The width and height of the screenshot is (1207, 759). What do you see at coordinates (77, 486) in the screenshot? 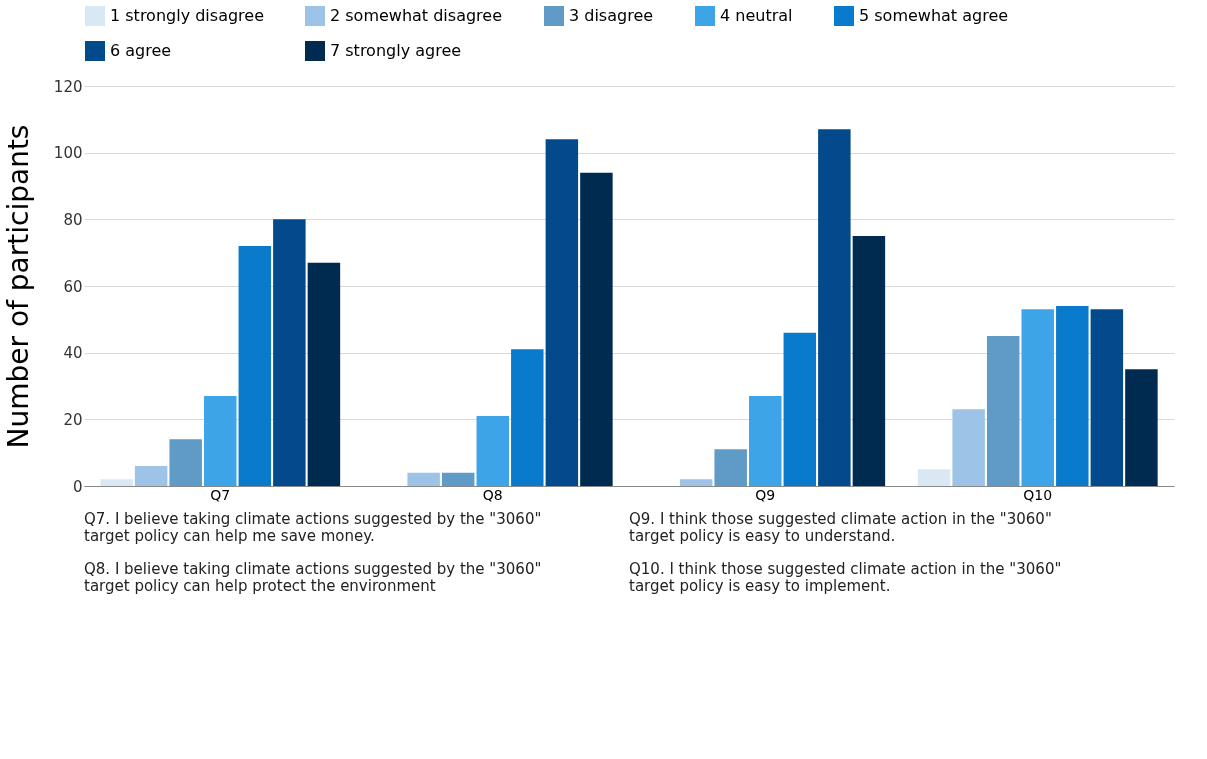
I see `y-tick-label: 0` at bounding box center [77, 486].